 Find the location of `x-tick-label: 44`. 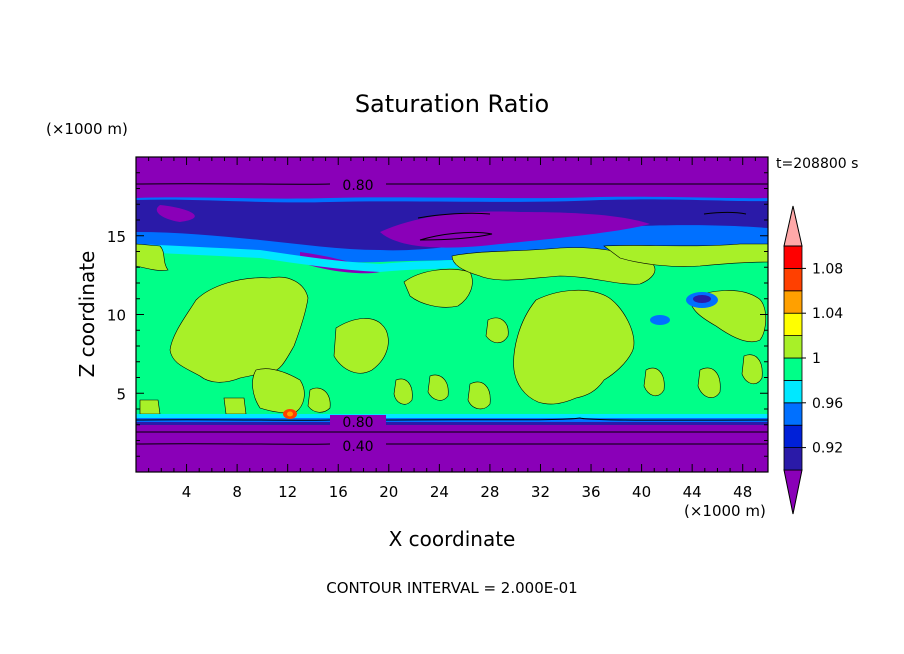

x-tick-label: 44 is located at coordinates (692, 492).